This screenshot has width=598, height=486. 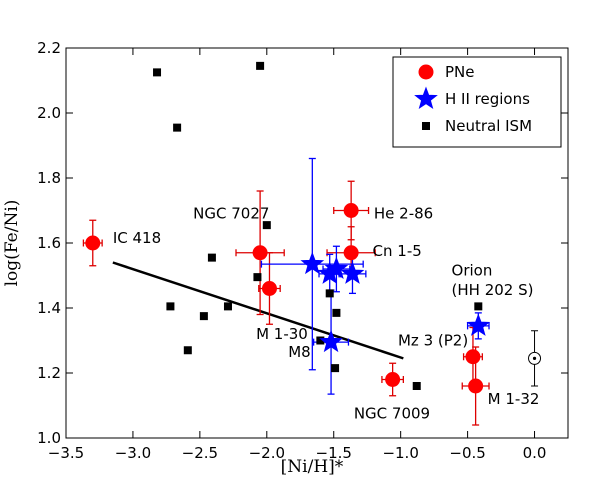 What do you see at coordinates (137, 238) in the screenshot?
I see `point-annotation: IC 418` at bounding box center [137, 238].